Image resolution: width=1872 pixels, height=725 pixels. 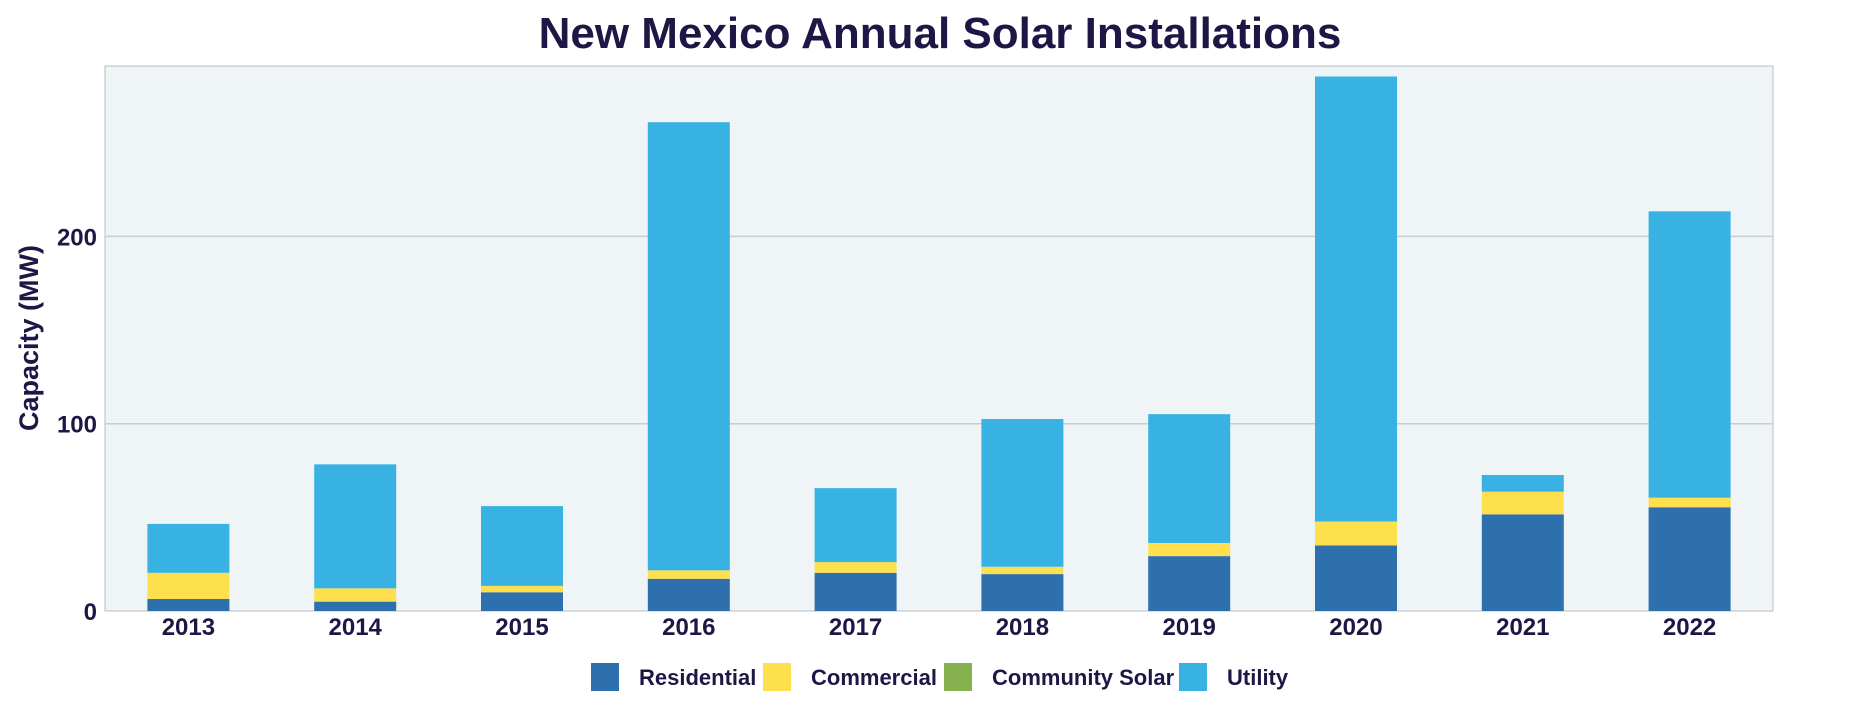 I want to click on x-tick-label: 2015, so click(x=521, y=627).